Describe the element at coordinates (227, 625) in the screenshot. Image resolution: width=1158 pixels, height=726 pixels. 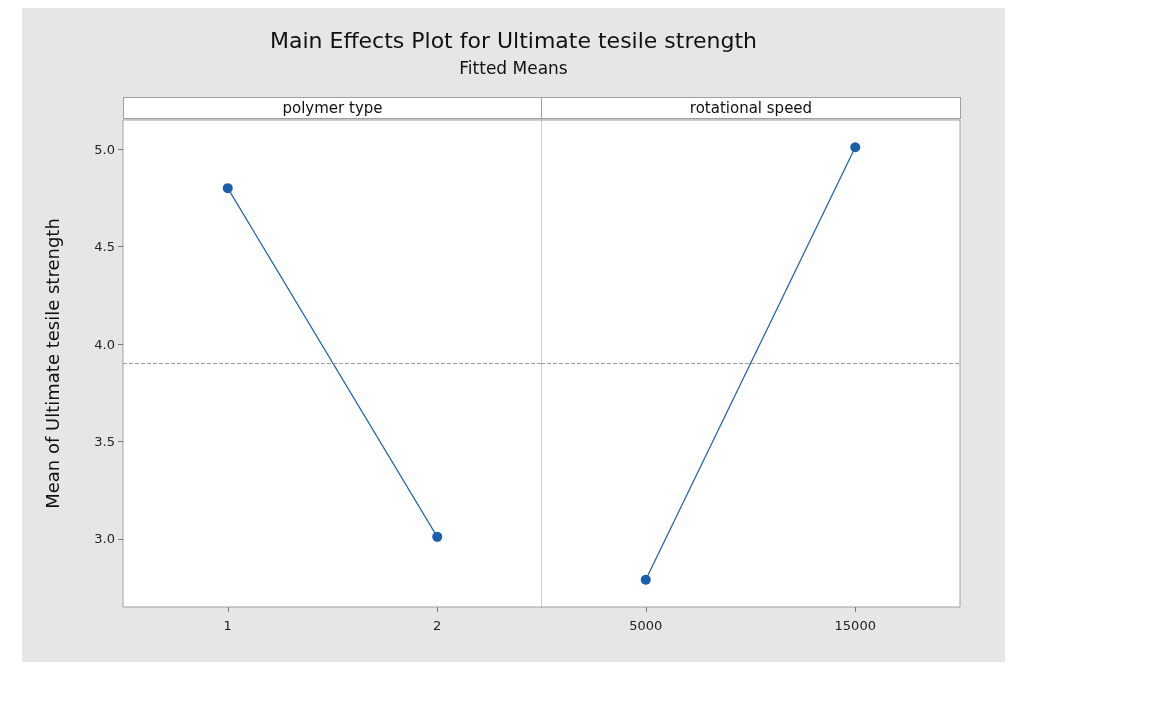
I see `x-tick-label: 1` at that location.